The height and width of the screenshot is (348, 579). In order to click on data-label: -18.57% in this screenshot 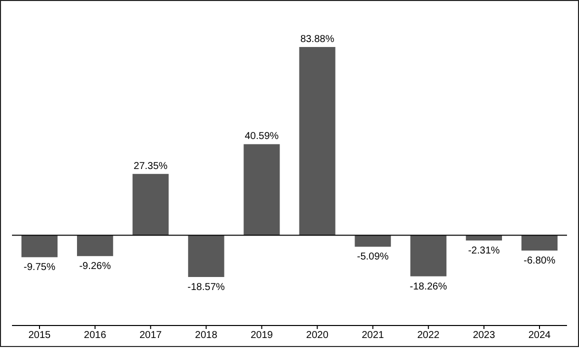, I will do `click(206, 287)`.